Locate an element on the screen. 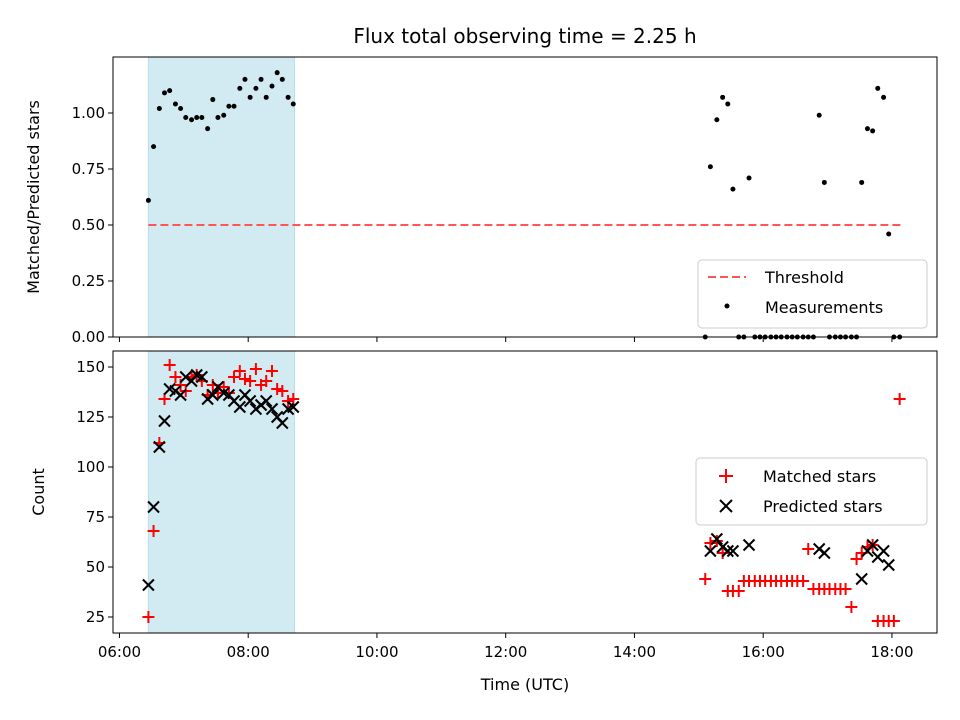 The width and height of the screenshot is (960, 720). x-tick-label: 06:00 is located at coordinates (119, 652).